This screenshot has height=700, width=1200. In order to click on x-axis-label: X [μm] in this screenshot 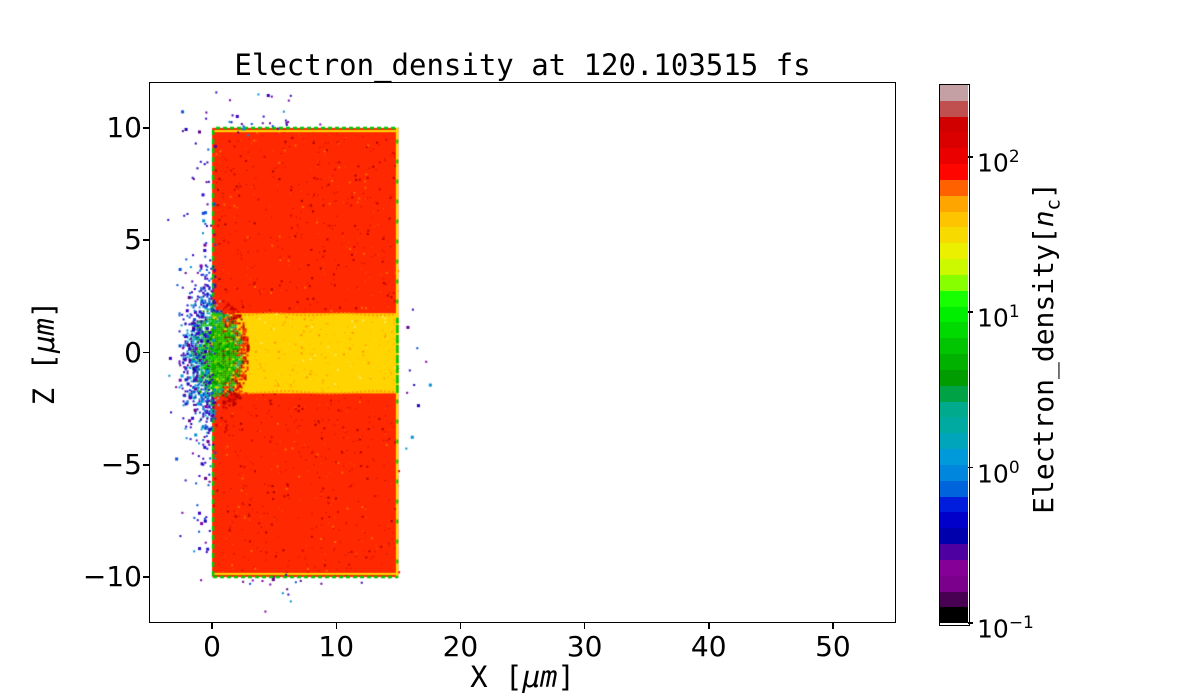, I will do `click(522, 677)`.